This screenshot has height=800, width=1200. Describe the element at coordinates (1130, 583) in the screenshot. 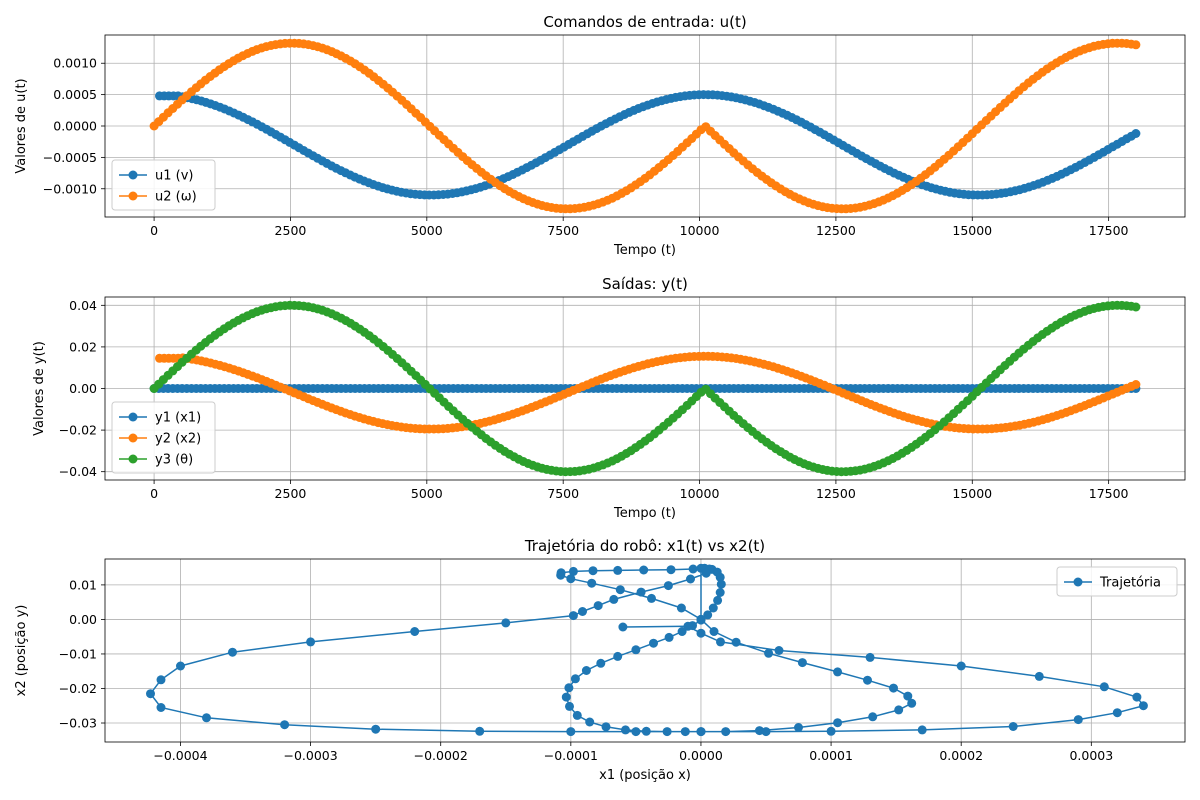

I see `legend-label: Trajetória` at that location.